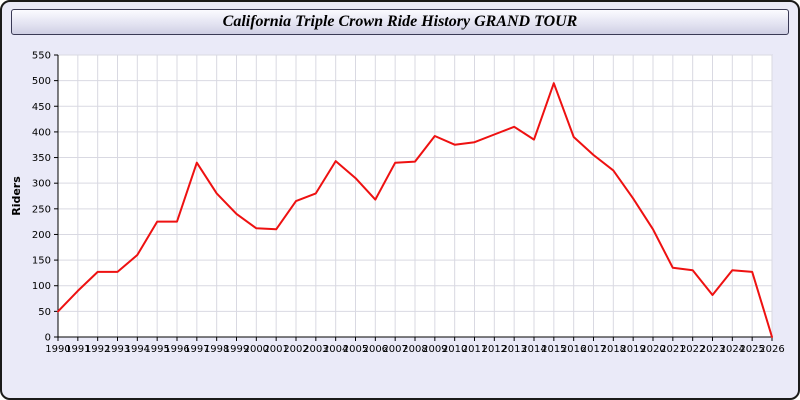 The width and height of the screenshot is (800, 400). Describe the element at coordinates (613, 349) in the screenshot. I see `x-tick-label: 2018` at that location.